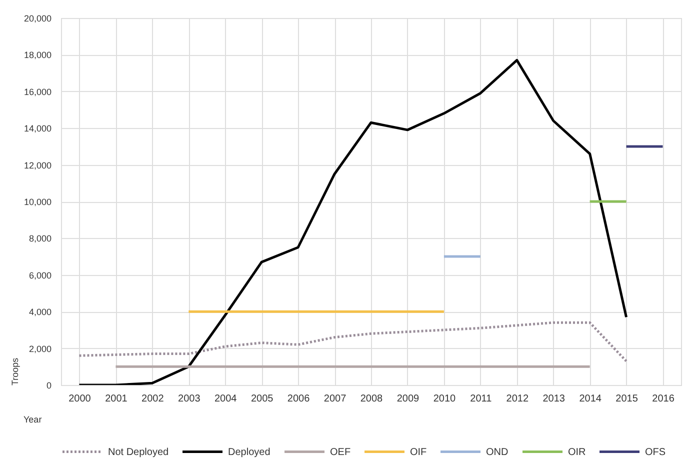  I want to click on x-tick-label: 2014, so click(590, 399).